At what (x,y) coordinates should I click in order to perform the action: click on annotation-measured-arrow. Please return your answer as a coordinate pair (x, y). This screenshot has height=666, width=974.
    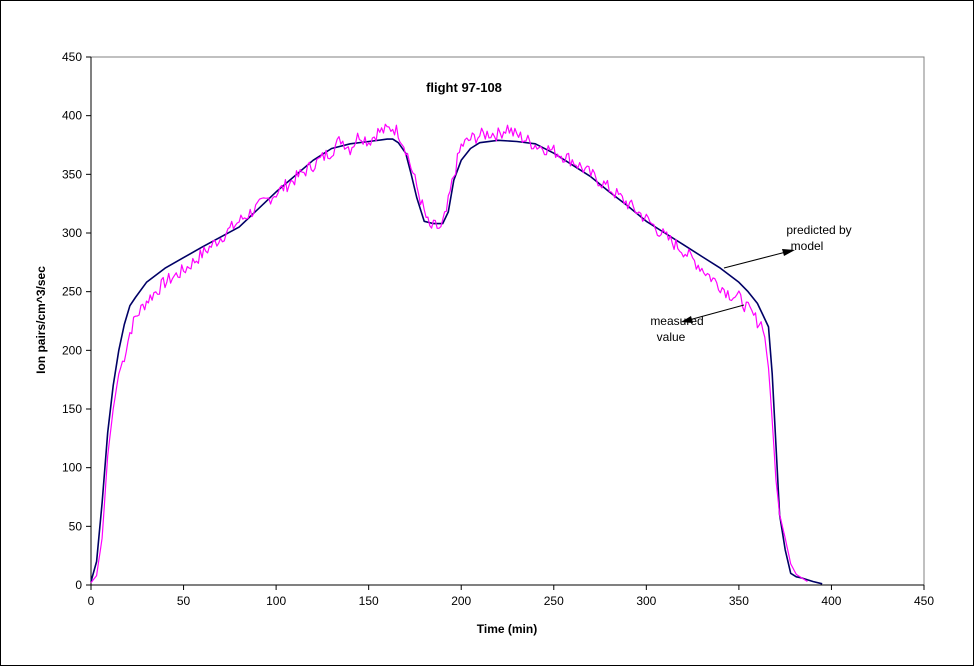
    Looking at the image, I should click on (716, 312).